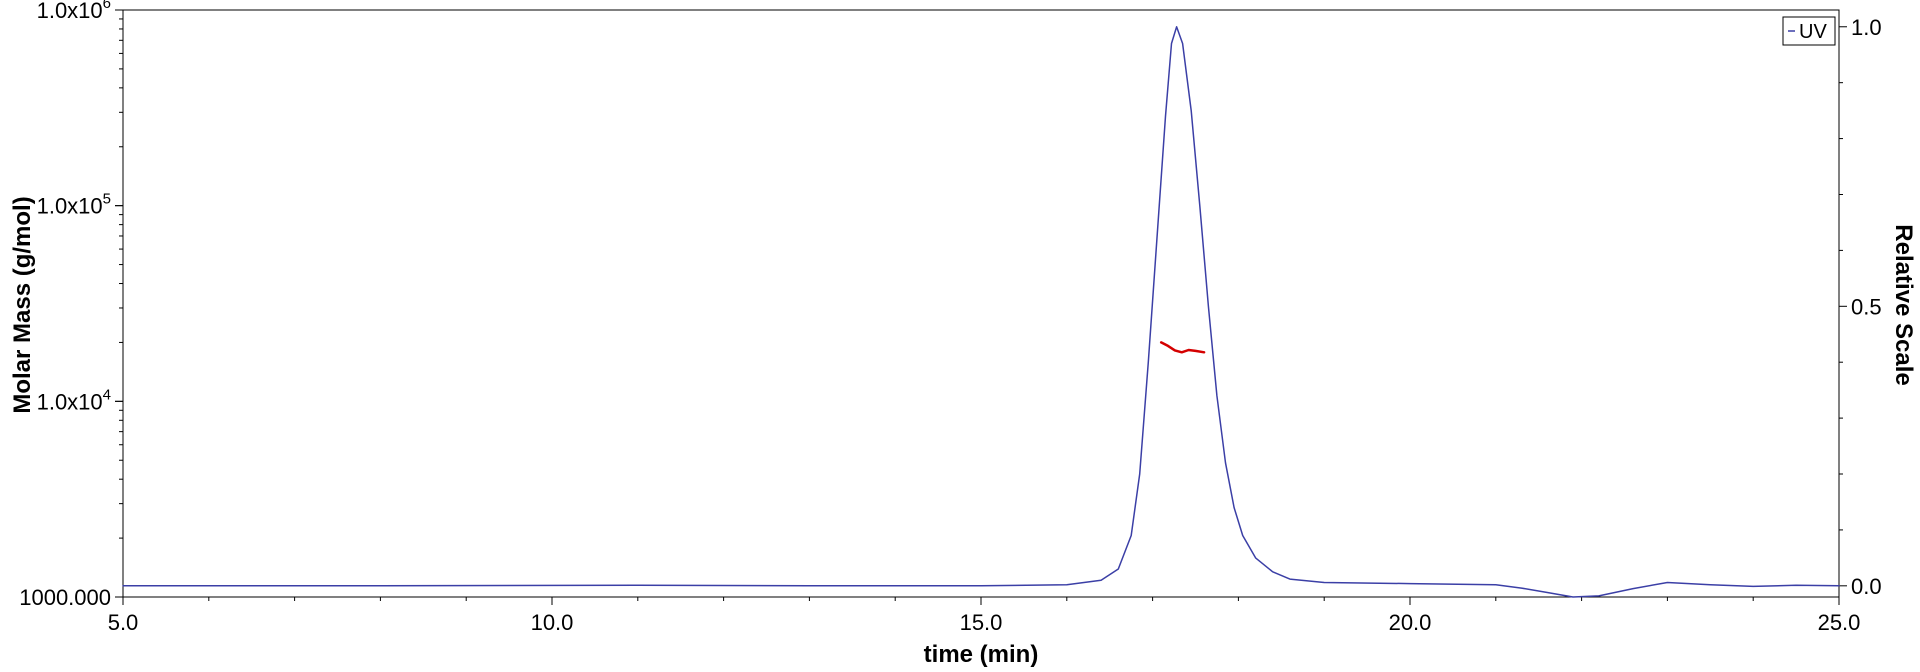 Image resolution: width=1920 pixels, height=672 pixels. Describe the element at coordinates (1182, 347) in the screenshot. I see `molar-mass-series-line` at that location.